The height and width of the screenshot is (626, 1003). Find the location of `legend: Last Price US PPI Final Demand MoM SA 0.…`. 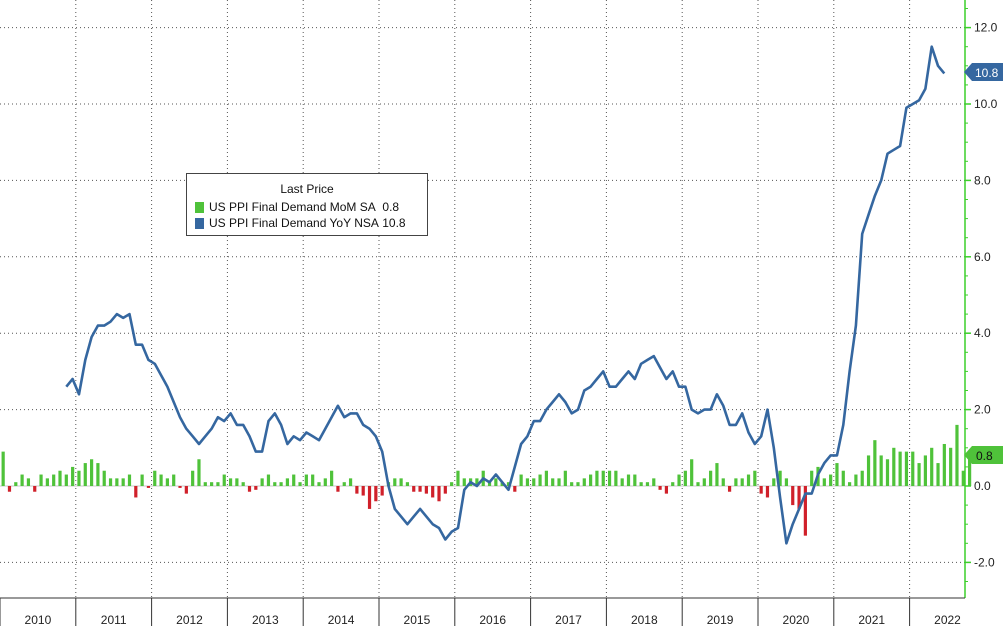

legend: Last Price US PPI Final Demand MoM SA 0.… is located at coordinates (307, 204).